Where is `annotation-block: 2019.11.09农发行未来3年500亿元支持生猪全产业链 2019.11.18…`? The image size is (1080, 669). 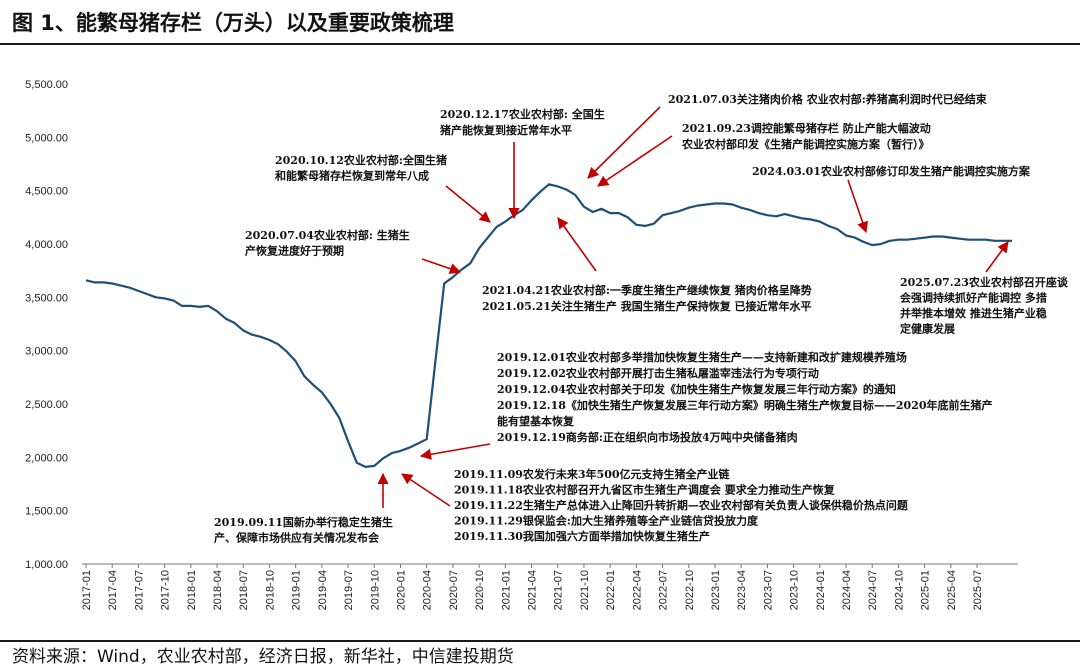
annotation-block: 2019.11.09农发行未来3年500亿元支持生猪全产业链 2019.11.18… is located at coordinates (681, 505).